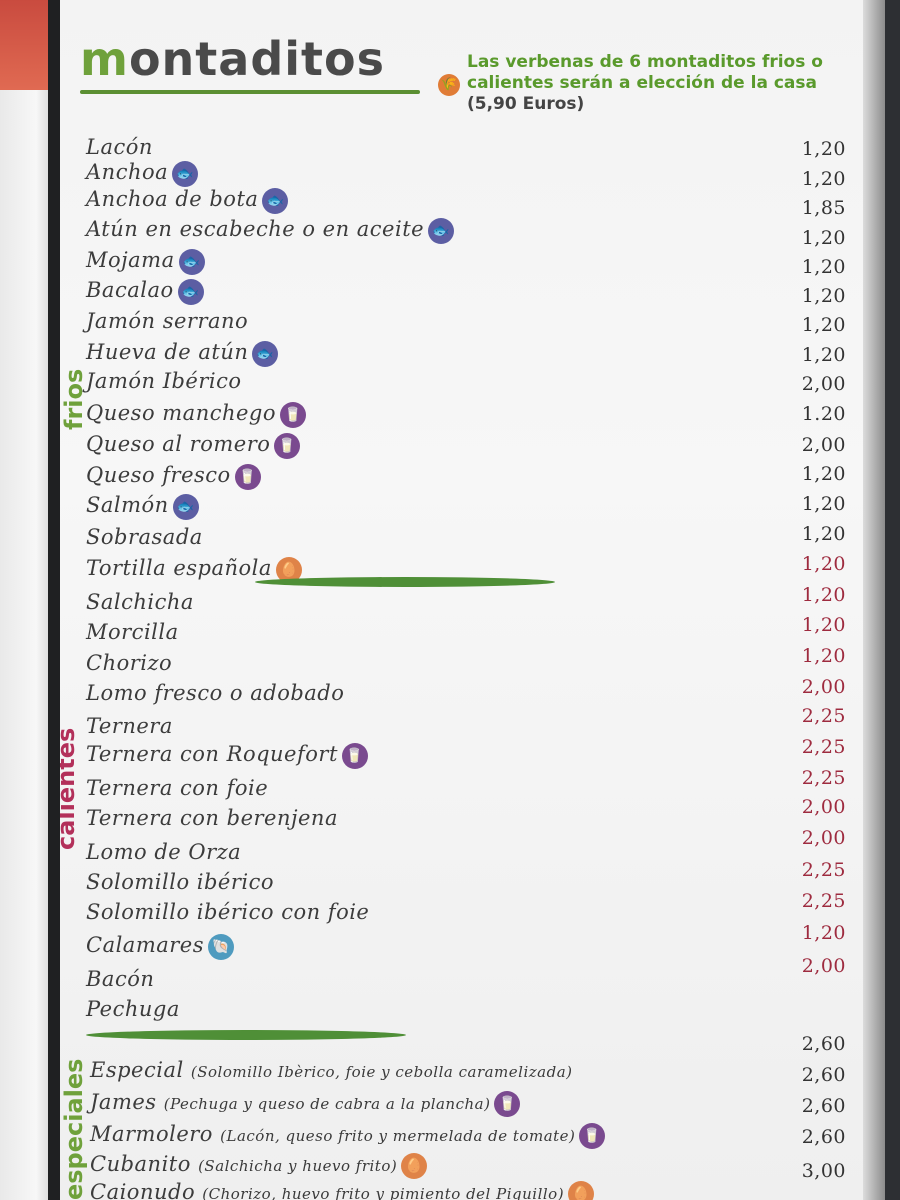 This screenshot has width=900, height=1200. What do you see at coordinates (164, 852) in the screenshot?
I see `menu-item-name: Lomo de Orza` at bounding box center [164, 852].